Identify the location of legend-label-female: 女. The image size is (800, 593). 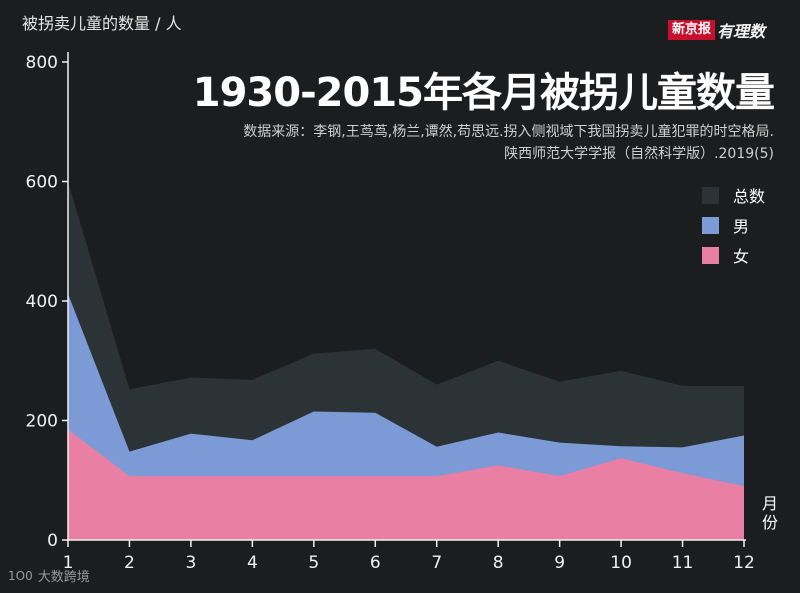
(741, 256).